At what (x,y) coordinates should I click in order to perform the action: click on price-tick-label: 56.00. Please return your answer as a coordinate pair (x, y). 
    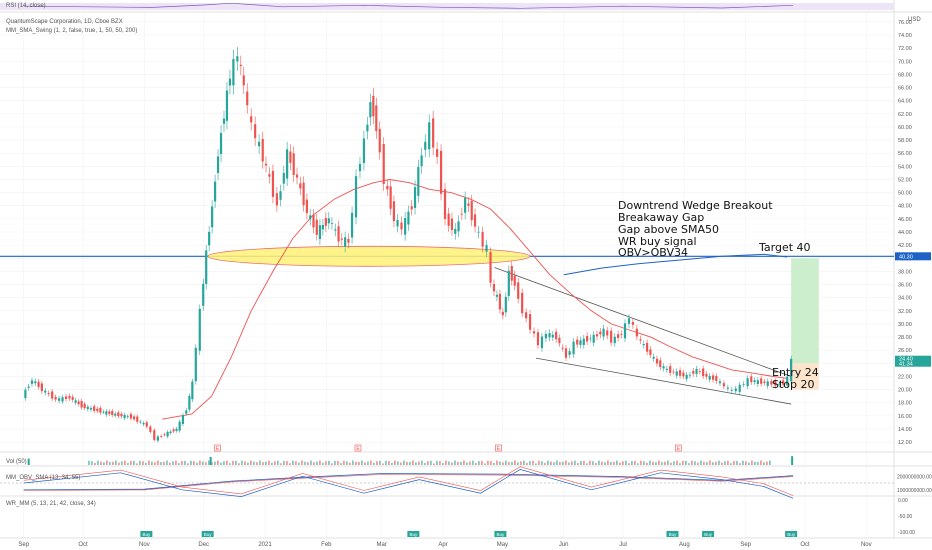
    Looking at the image, I should click on (905, 154).